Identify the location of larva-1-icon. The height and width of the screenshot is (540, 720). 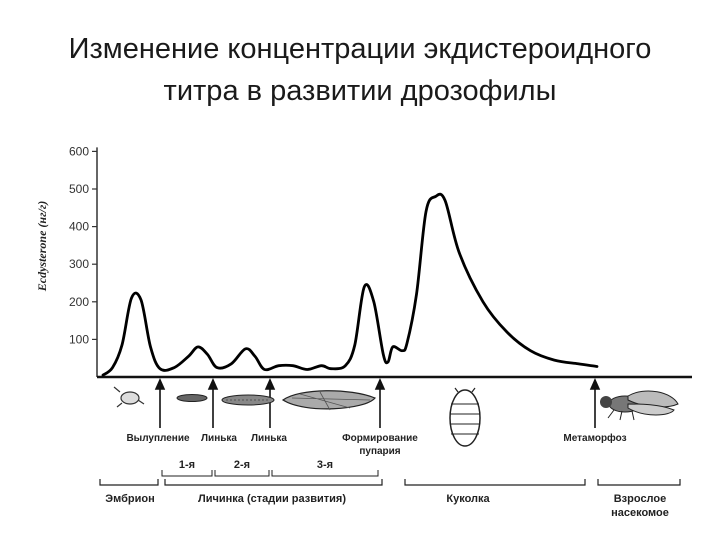
(192, 398).